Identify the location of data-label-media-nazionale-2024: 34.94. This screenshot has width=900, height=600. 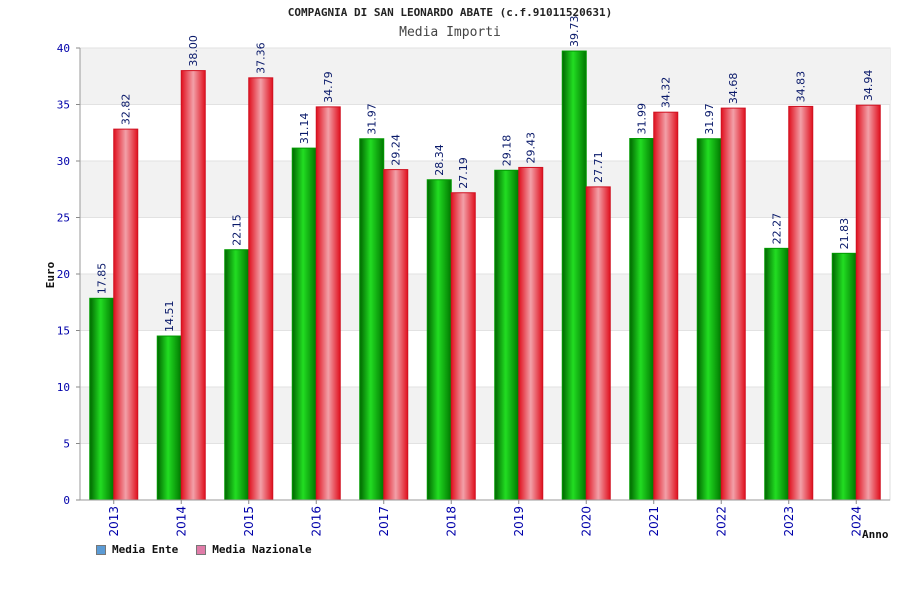
(868, 86).